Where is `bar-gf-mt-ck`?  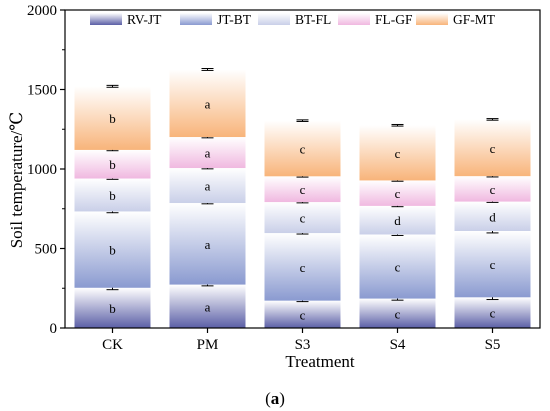 bar-gf-mt-ck is located at coordinates (112, 118).